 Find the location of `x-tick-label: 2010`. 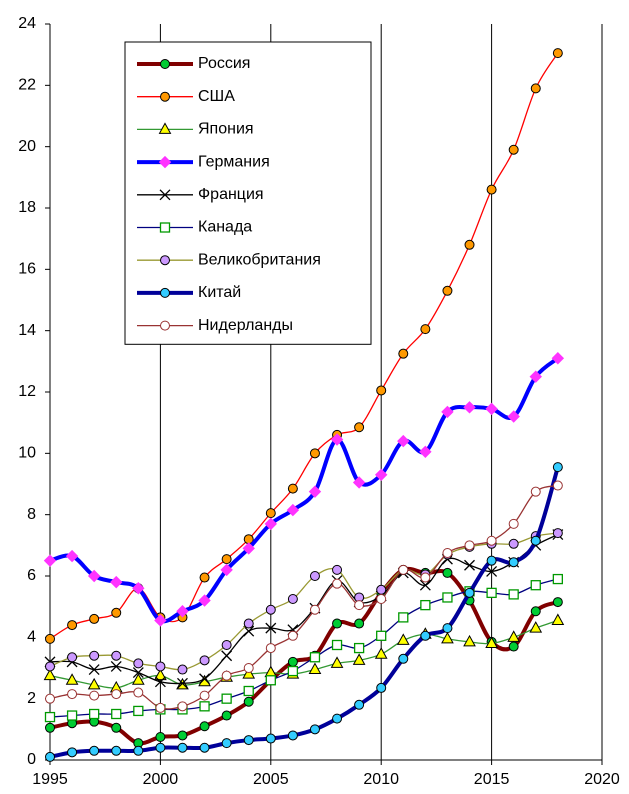

x-tick-label: 2010 is located at coordinates (381, 779).